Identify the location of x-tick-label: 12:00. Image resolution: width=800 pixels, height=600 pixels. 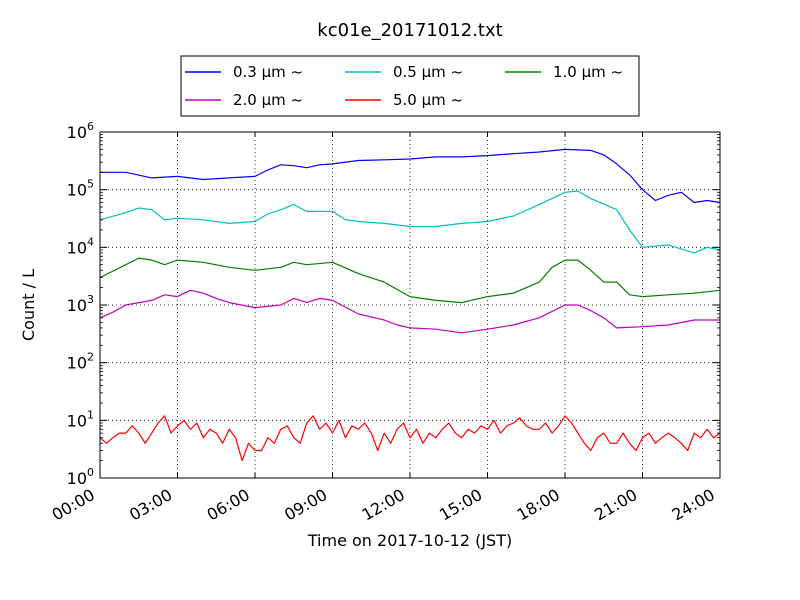
(383, 505).